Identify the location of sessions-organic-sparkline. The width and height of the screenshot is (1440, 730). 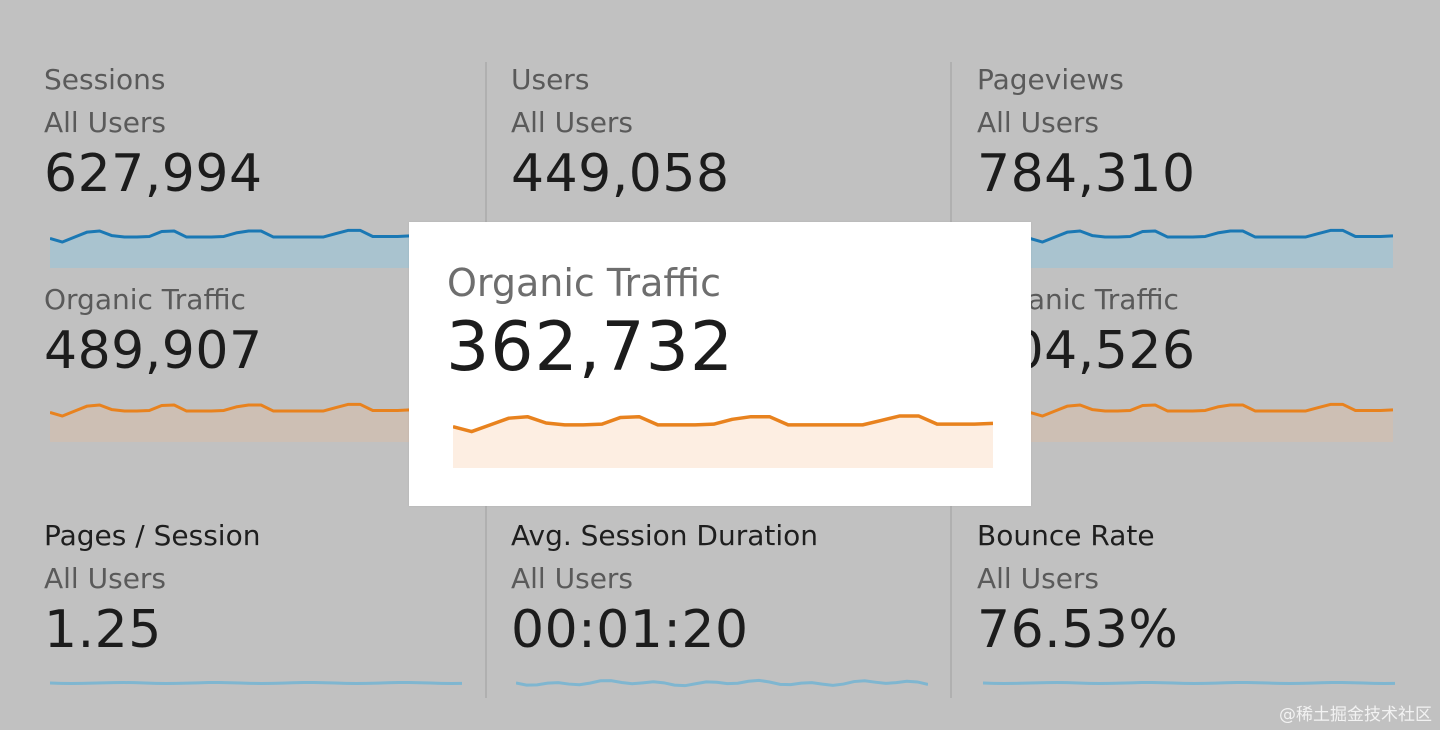
(230, 422).